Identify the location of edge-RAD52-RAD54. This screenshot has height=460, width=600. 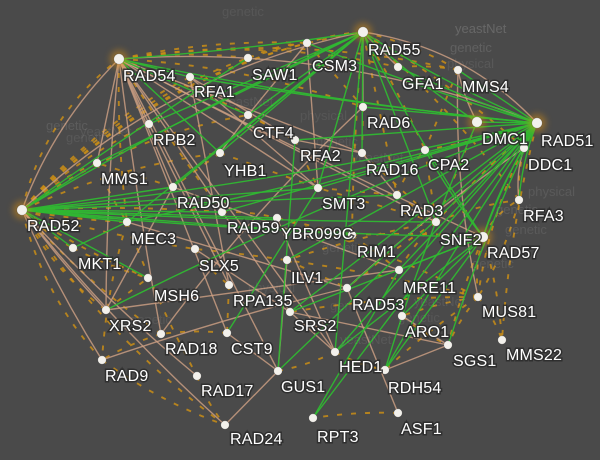
(70, 134).